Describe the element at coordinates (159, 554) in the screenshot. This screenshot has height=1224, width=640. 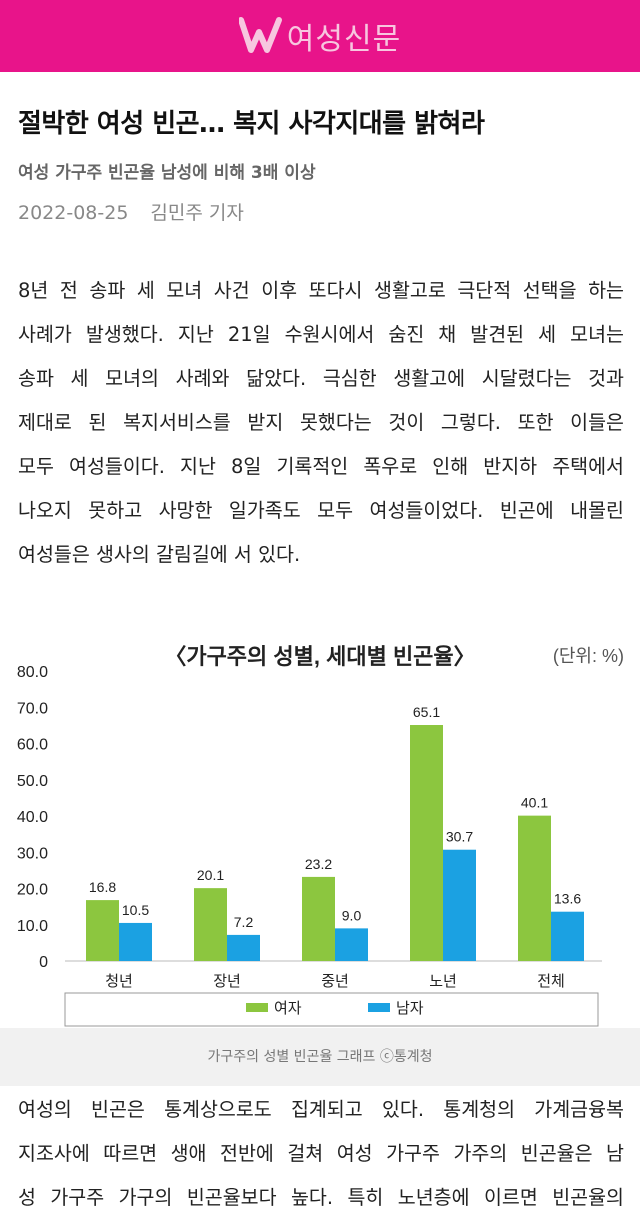
I see `paragraph-line: 여성들은 생사의 갈림길에 서 있다.` at that location.